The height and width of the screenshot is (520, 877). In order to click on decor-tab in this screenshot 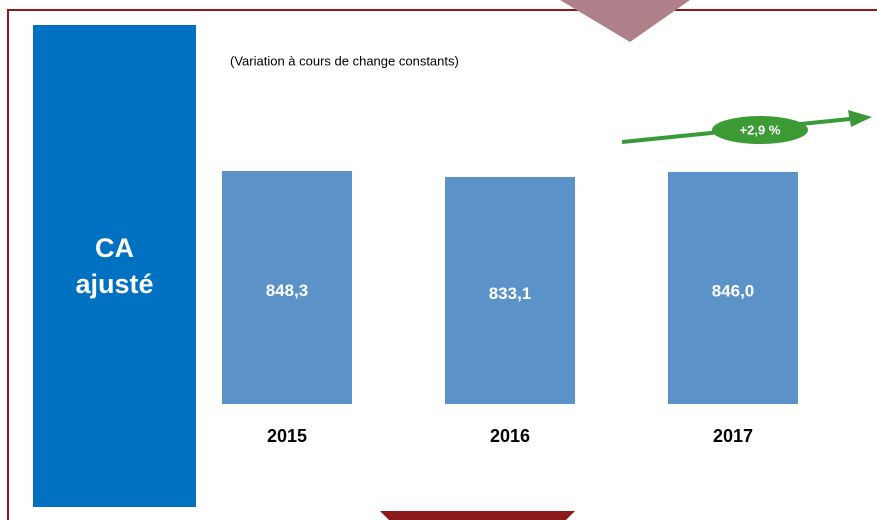, I will do `click(477, 515)`.